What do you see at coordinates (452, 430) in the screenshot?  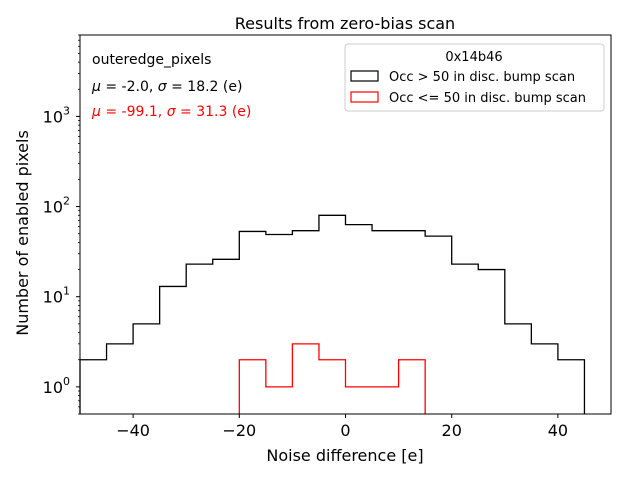 I see `x-tick-label: 20` at bounding box center [452, 430].